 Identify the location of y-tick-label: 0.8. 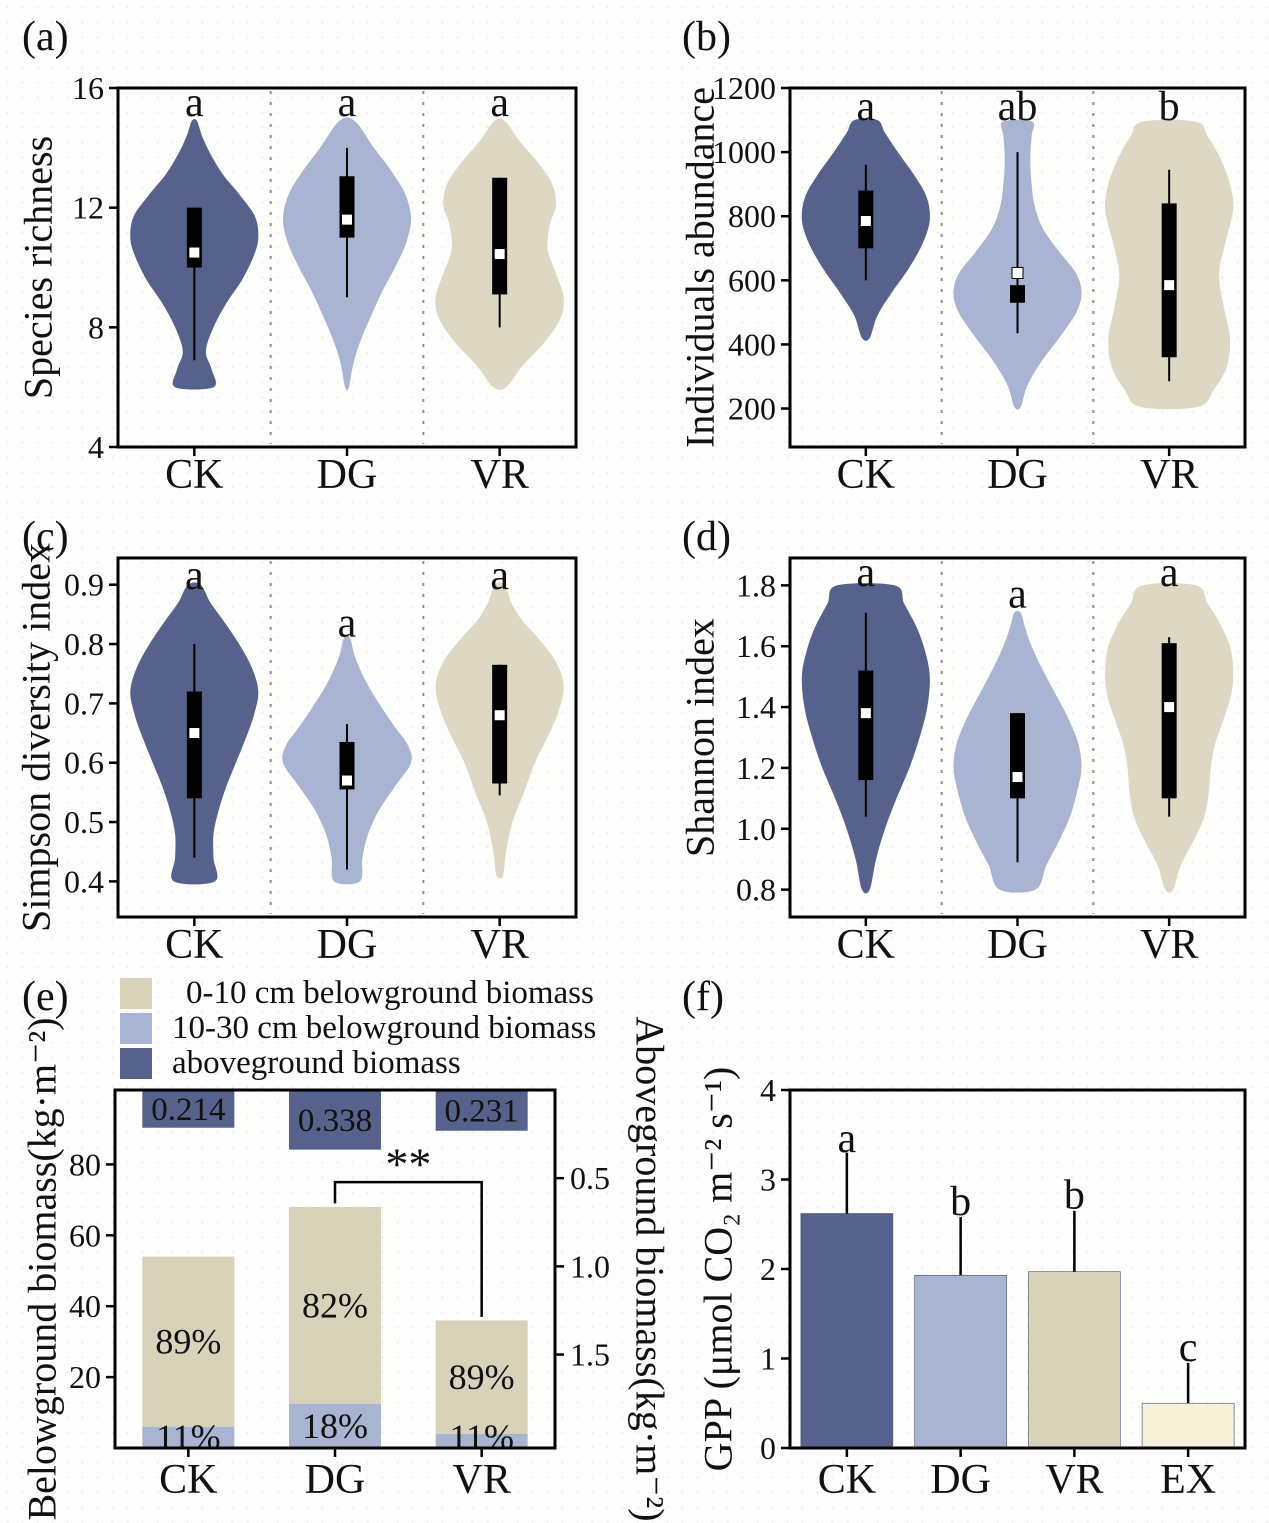
(84, 644).